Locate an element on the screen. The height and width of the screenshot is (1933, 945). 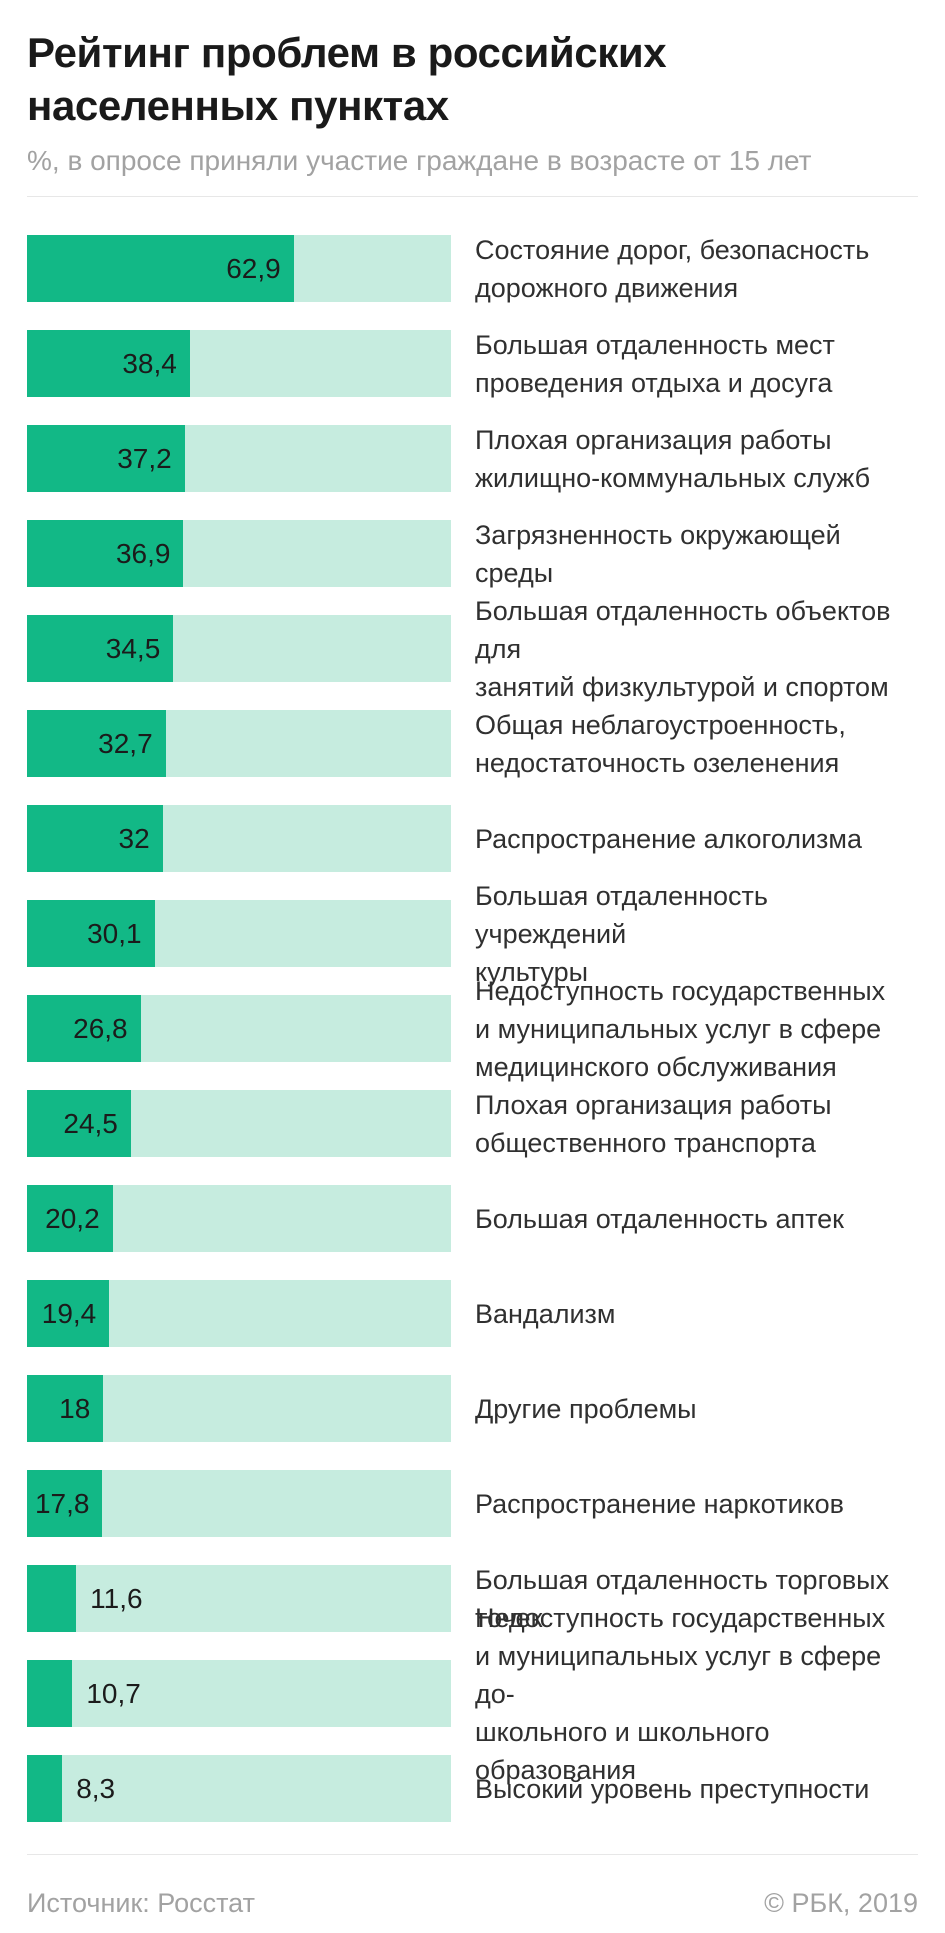
bar-value-label: 37,2 is located at coordinates (144, 458).